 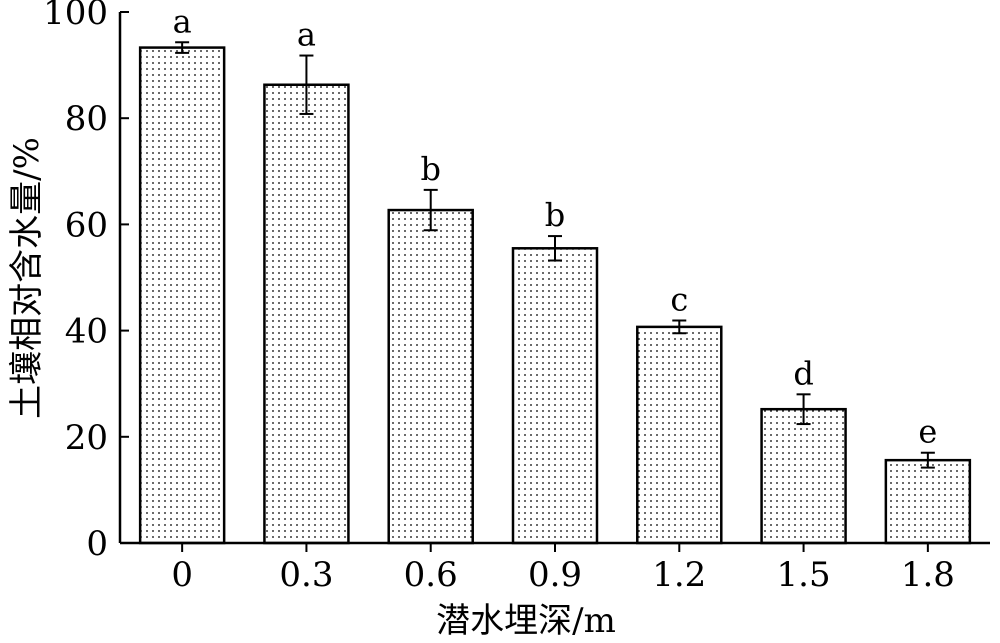 What do you see at coordinates (182, 575) in the screenshot?
I see `x-tick-label: 0` at bounding box center [182, 575].